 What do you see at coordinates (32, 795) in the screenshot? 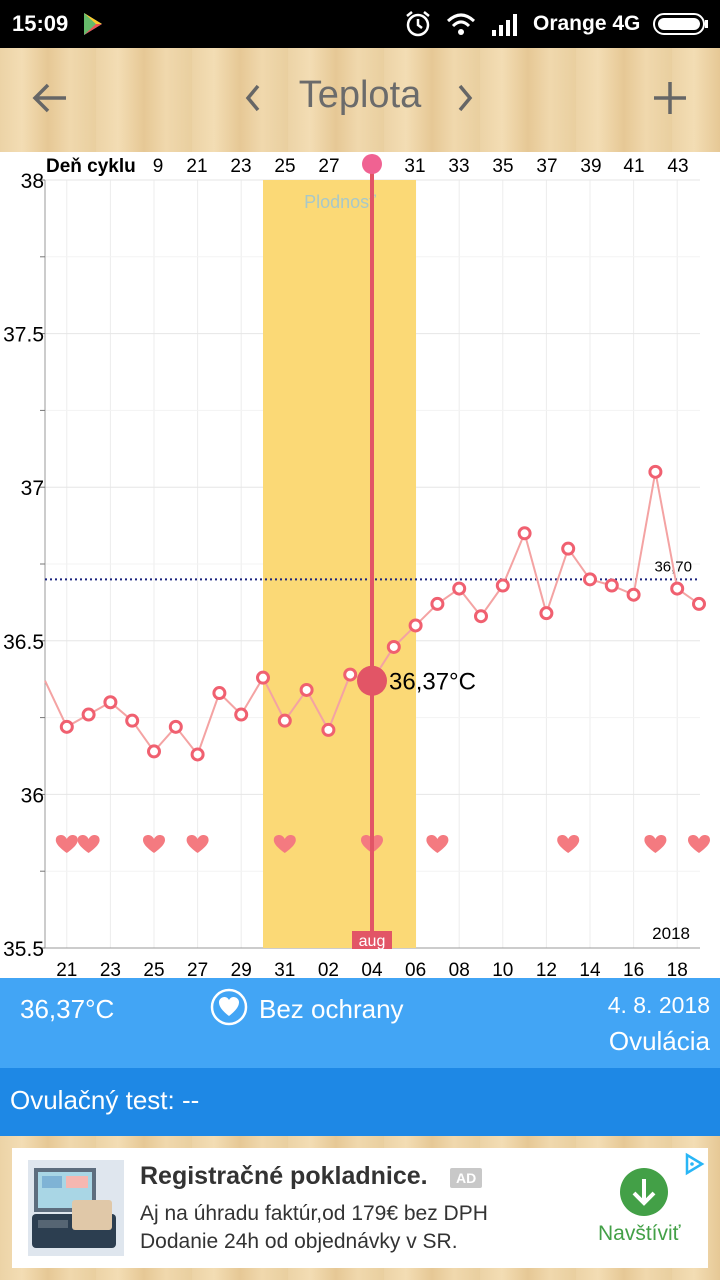
I see `y-tick-label: 36` at bounding box center [32, 795].